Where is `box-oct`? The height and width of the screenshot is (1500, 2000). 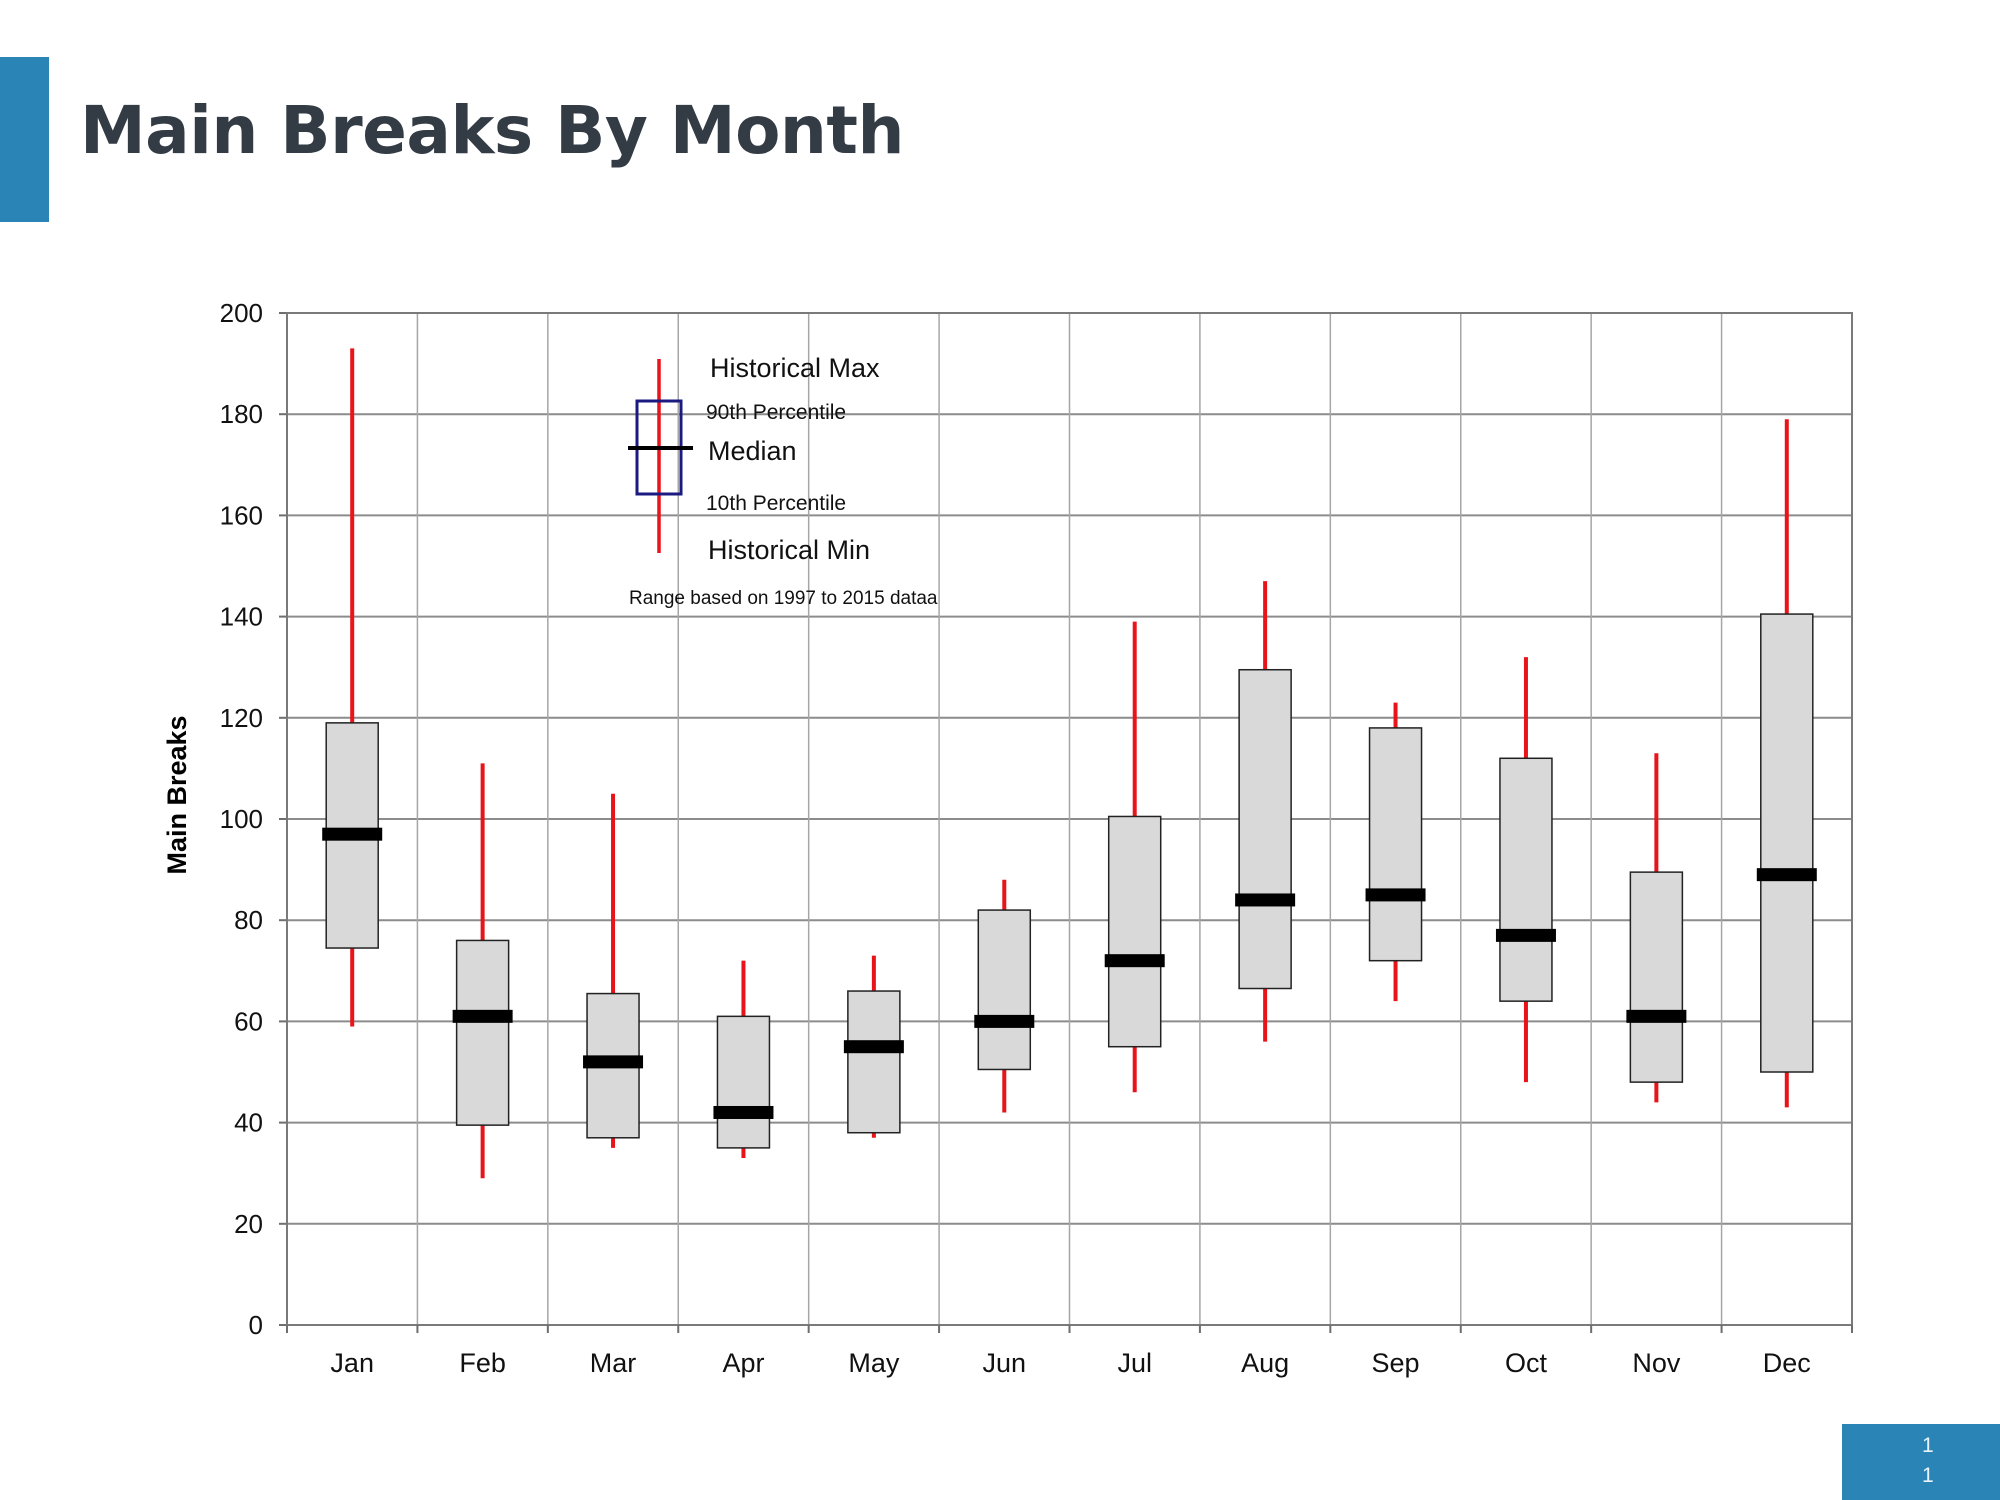 box-oct is located at coordinates (1526, 879).